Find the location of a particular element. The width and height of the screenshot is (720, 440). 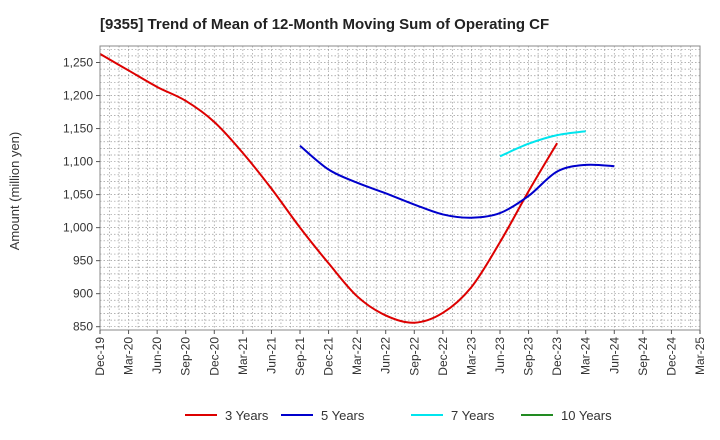

x-tick-label: Sep-21 is located at coordinates (300, 356).